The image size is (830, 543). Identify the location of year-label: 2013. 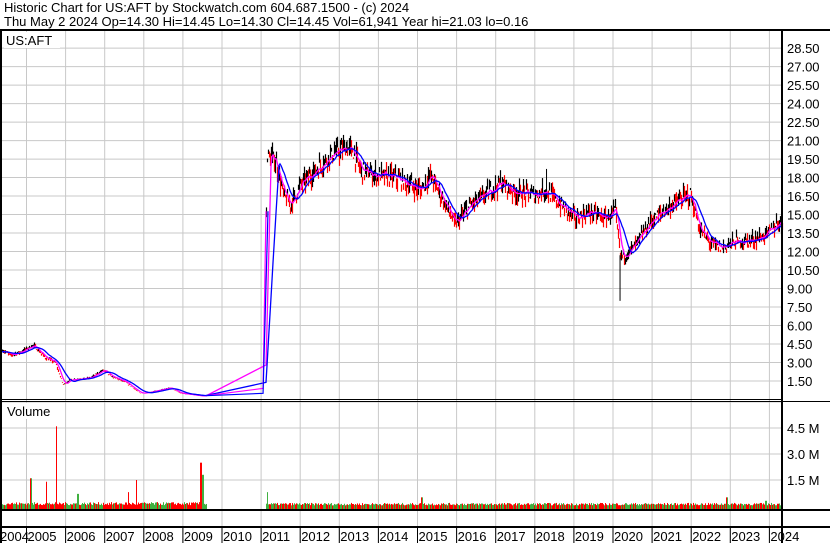
(354, 536).